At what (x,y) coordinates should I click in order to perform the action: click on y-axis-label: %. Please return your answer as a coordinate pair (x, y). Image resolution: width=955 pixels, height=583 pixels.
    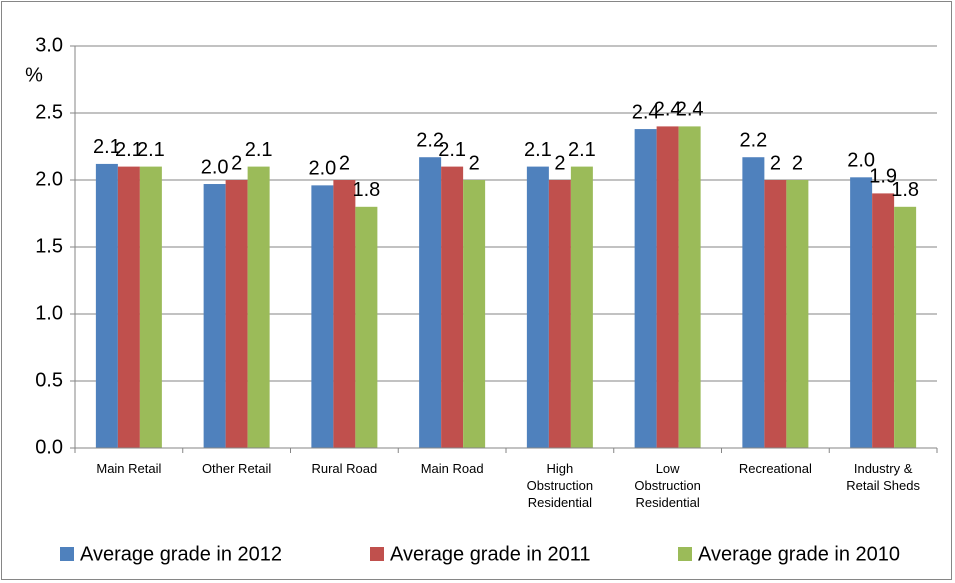
    Looking at the image, I should click on (34, 75).